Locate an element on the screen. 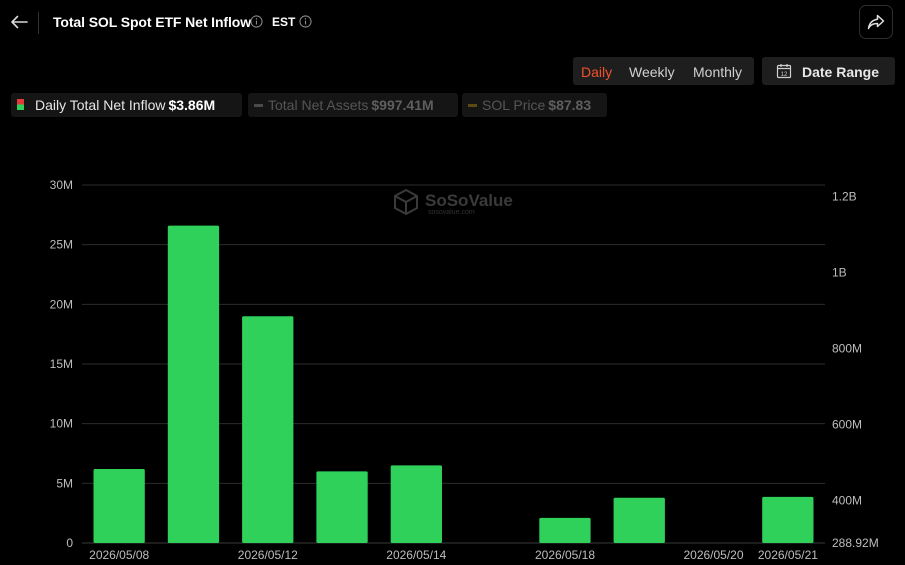 This screenshot has height=565, width=905. bar-2026/05/14 is located at coordinates (416, 504).